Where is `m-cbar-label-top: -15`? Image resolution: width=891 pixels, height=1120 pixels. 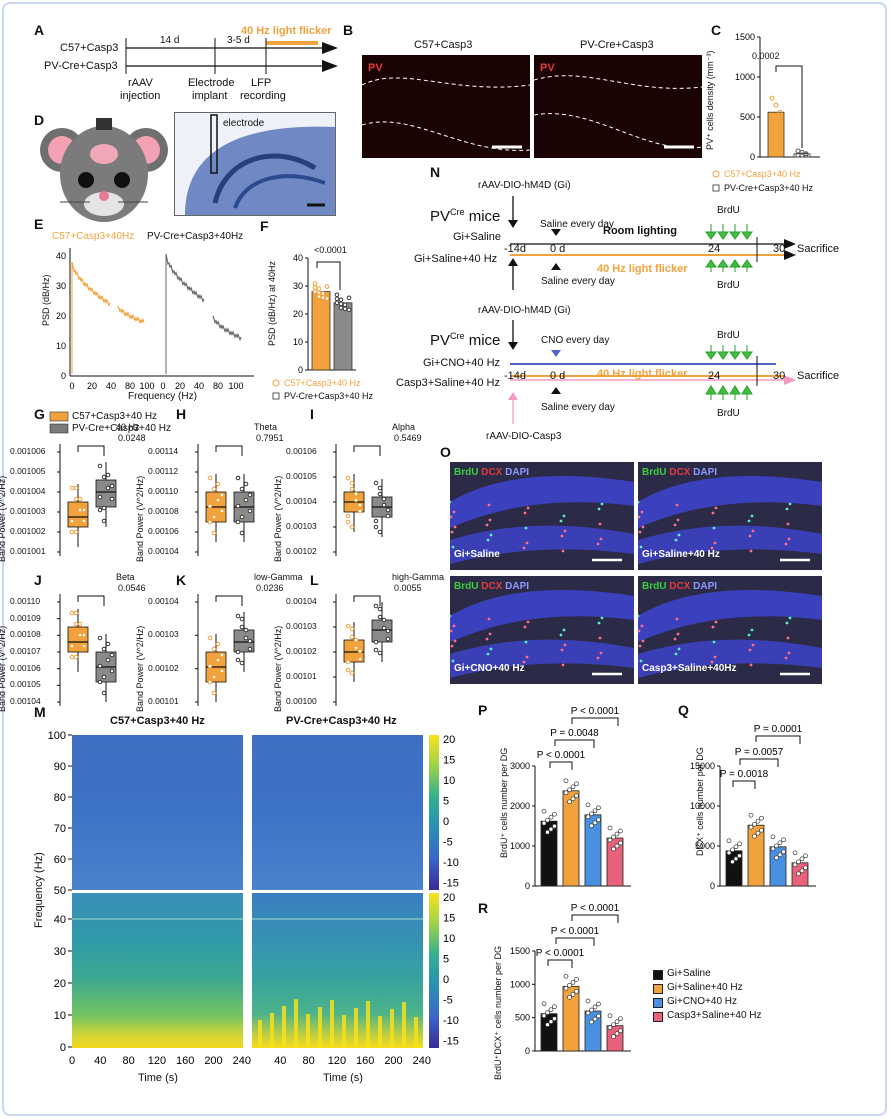 m-cbar-label-top: -15 is located at coordinates (451, 884).